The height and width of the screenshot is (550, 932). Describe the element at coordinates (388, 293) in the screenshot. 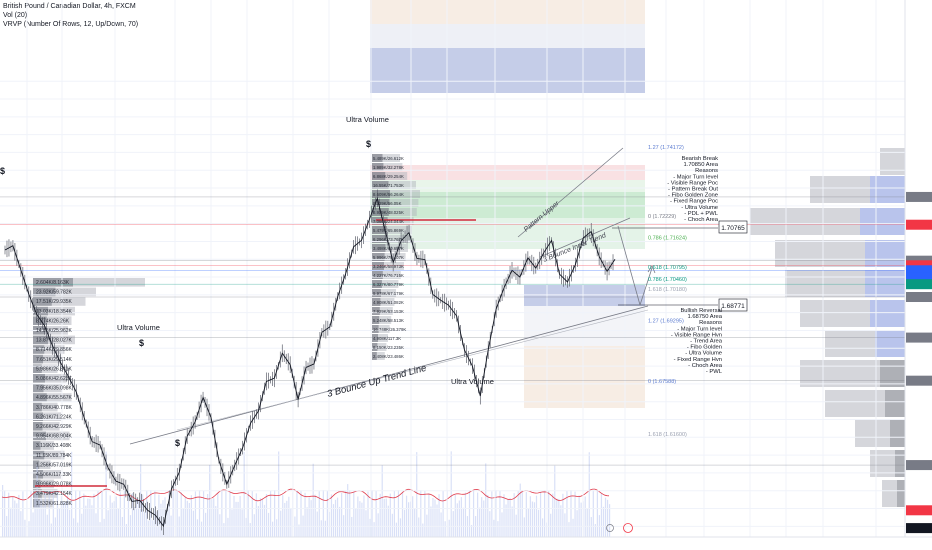

I see `volume-profile-mid-text: 9.978K/67.179K` at that location.